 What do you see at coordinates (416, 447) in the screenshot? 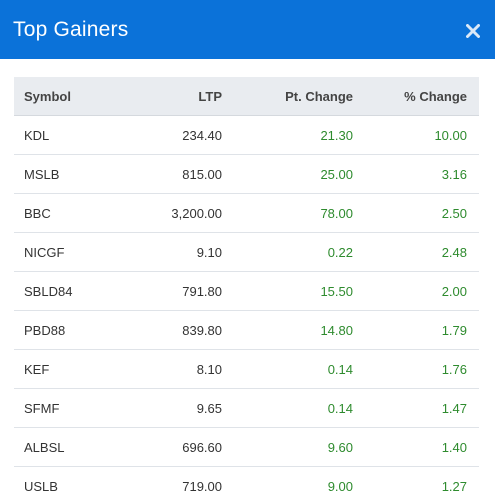
I see `pct-change-cell: 1.40` at bounding box center [416, 447].